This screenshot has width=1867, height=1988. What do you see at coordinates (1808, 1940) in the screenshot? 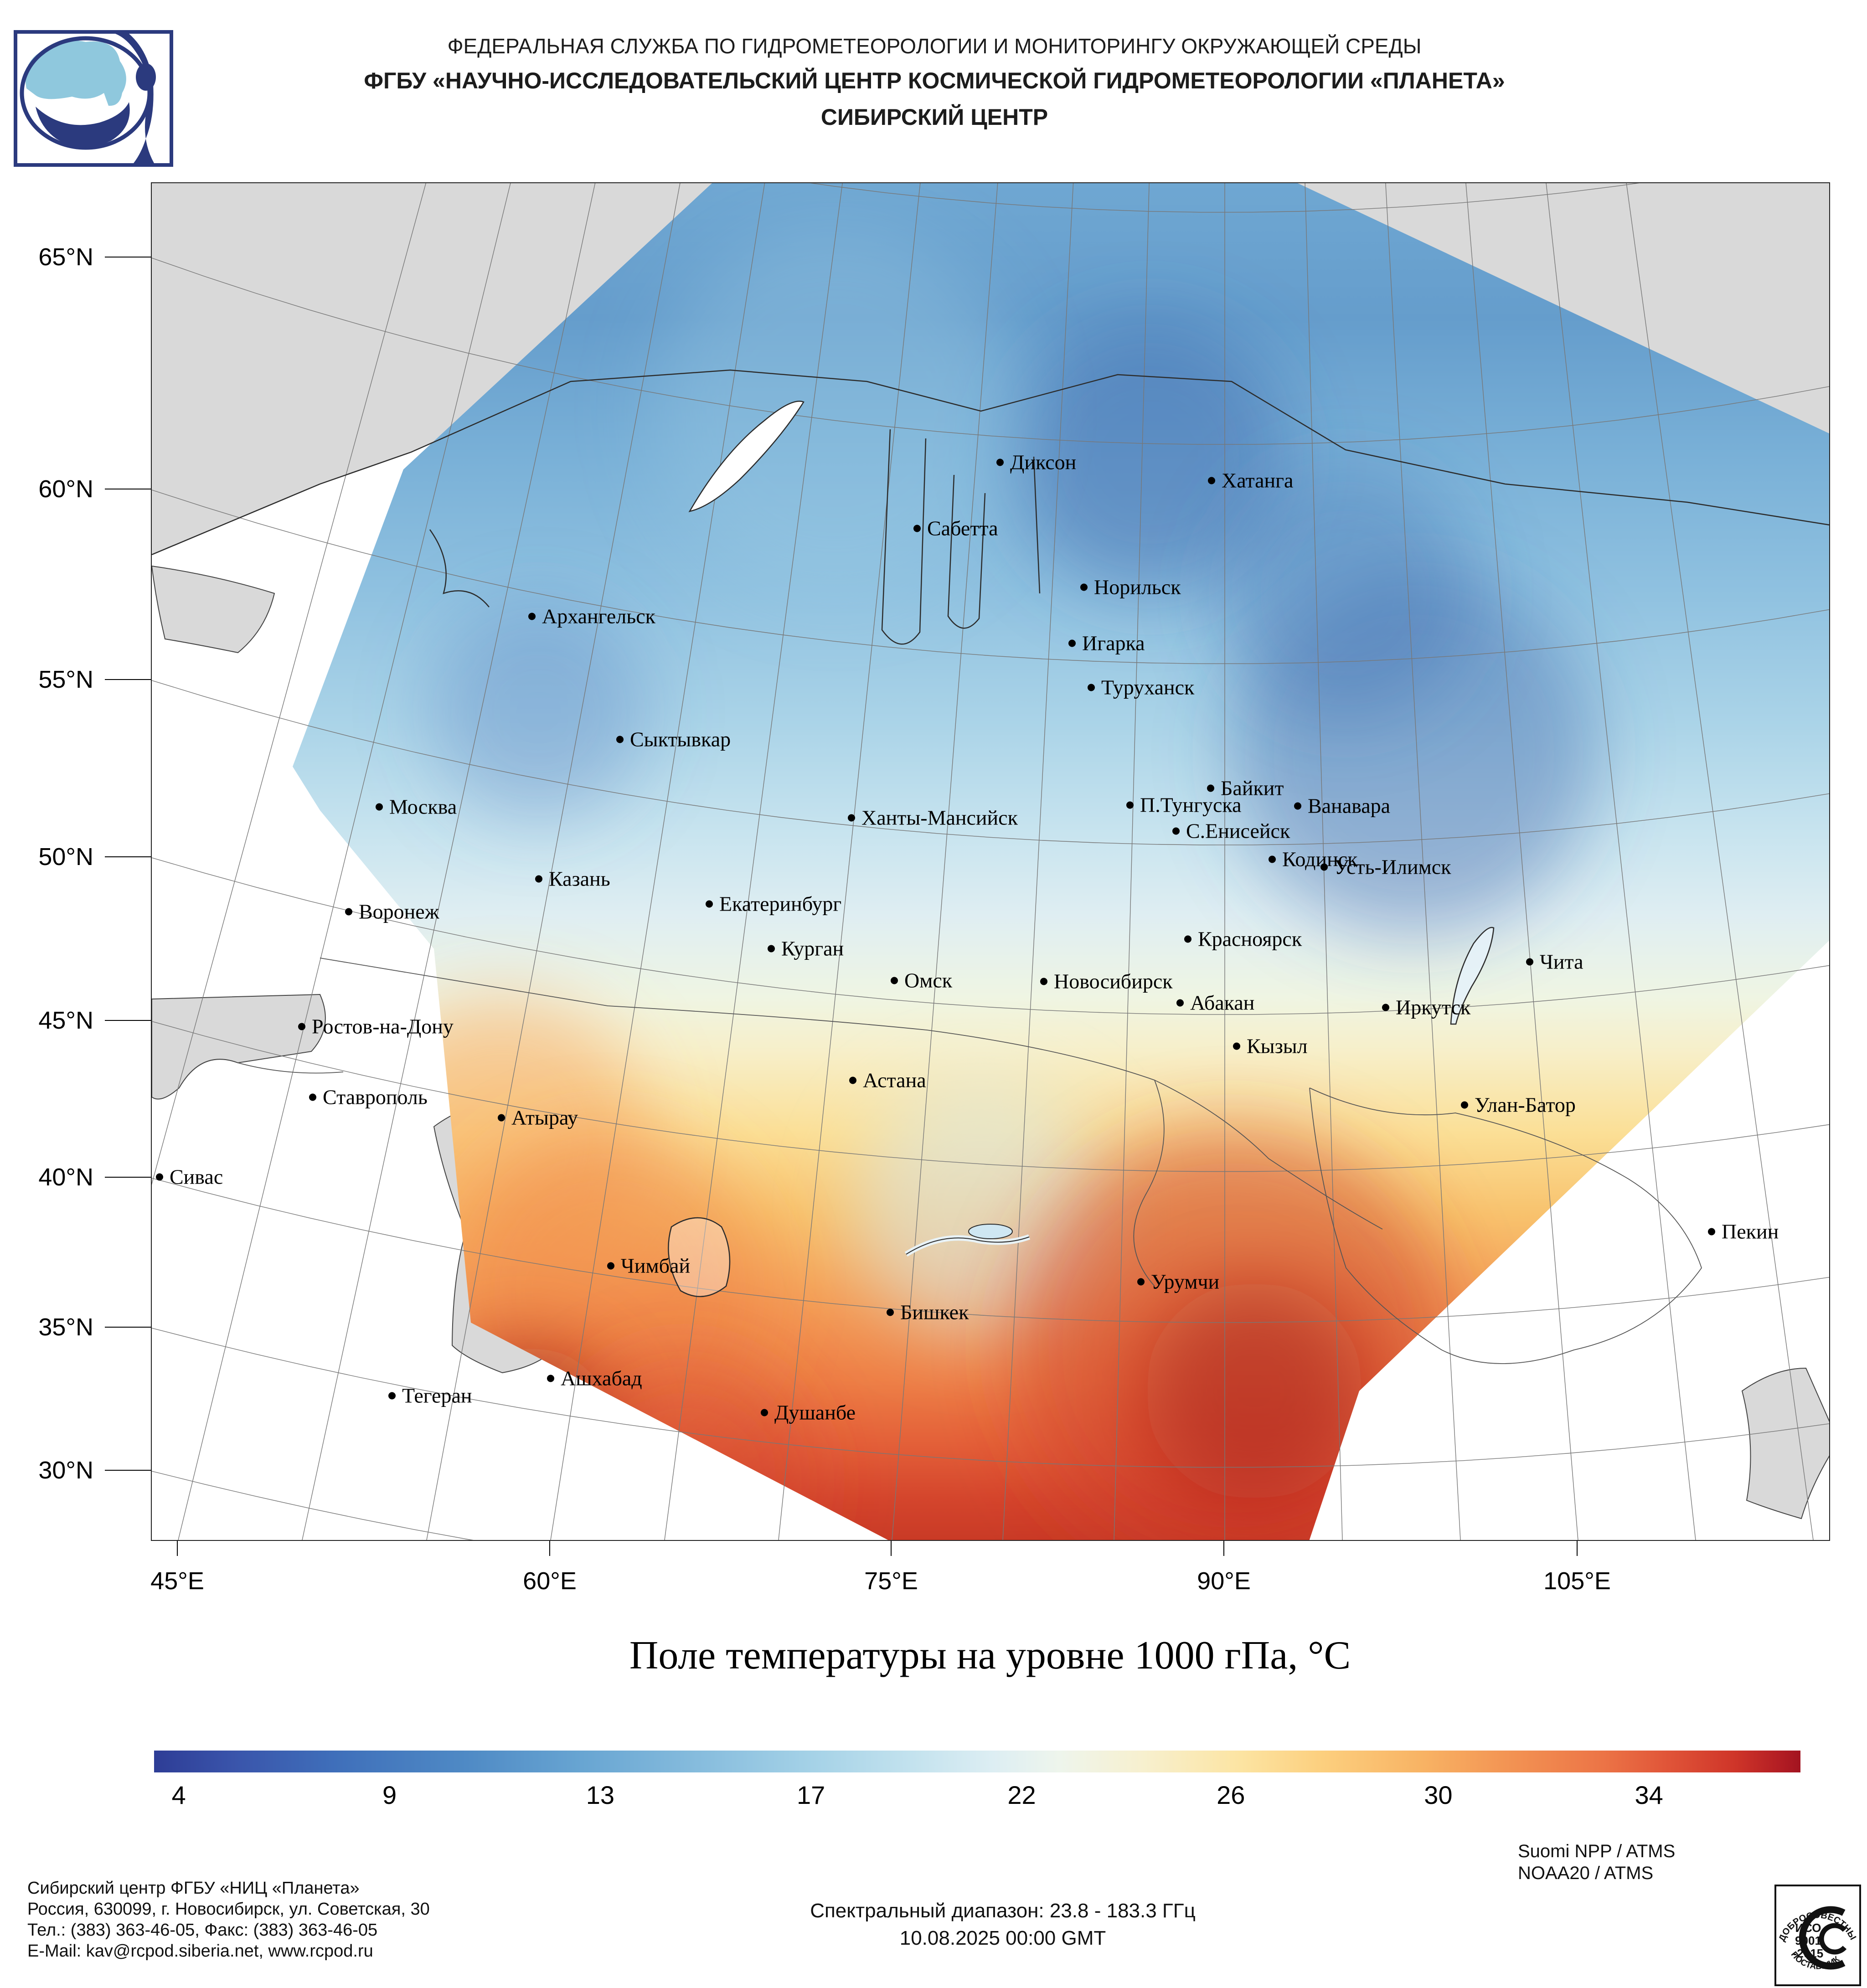
I see `iso-line-2: 9001` at bounding box center [1808, 1940].